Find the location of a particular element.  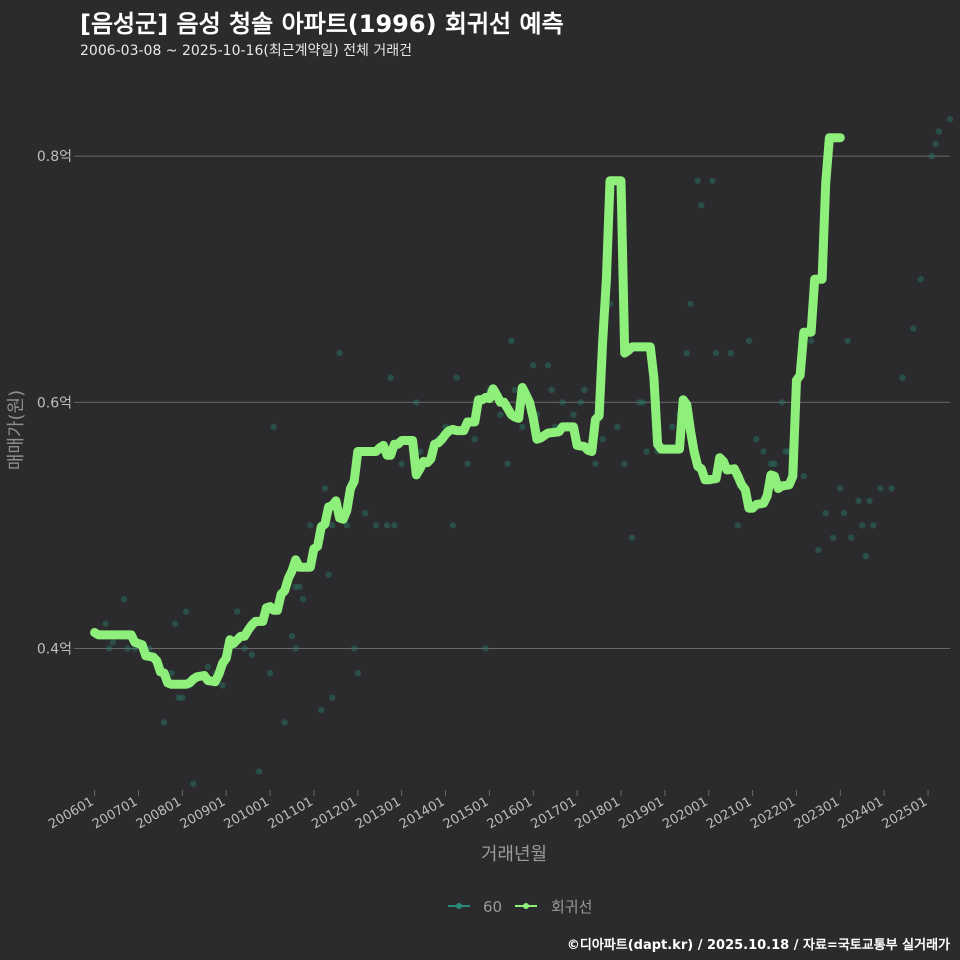

x-tick-label-17: 202301 is located at coordinates (817, 813).